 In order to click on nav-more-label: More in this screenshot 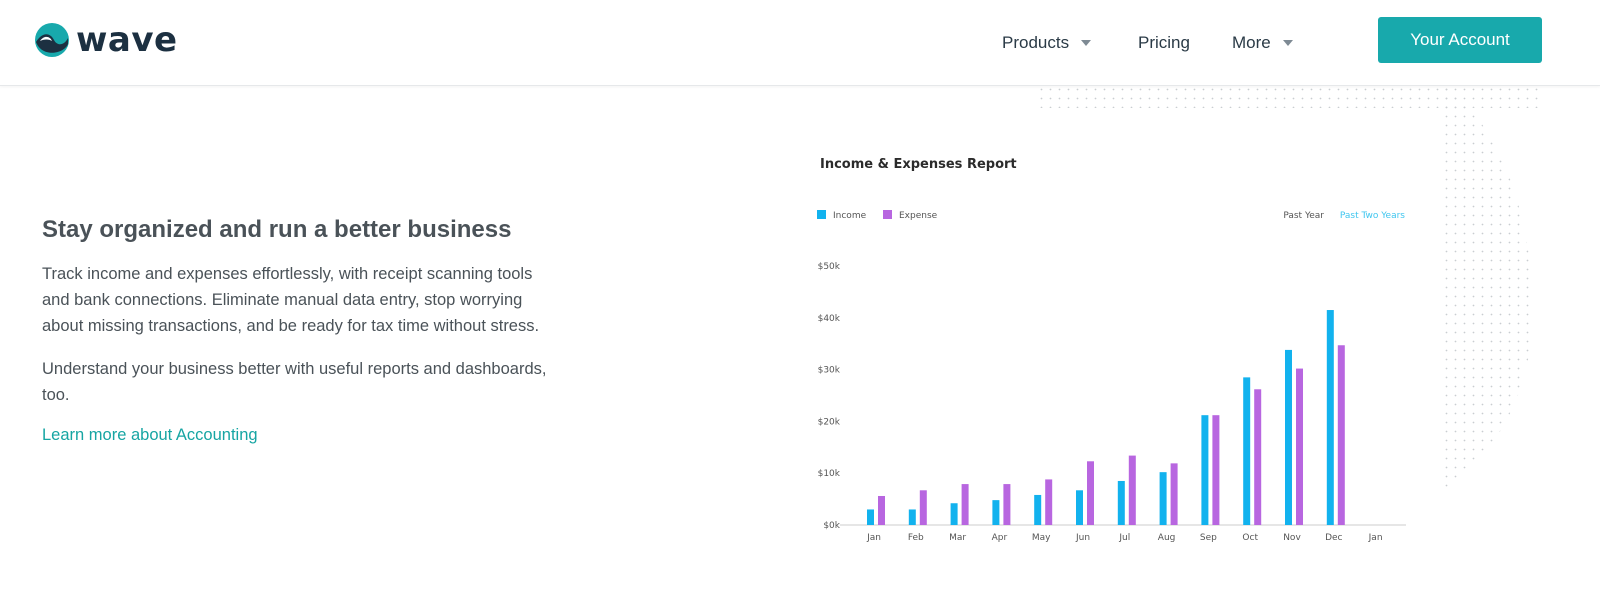, I will do `click(1251, 42)`.